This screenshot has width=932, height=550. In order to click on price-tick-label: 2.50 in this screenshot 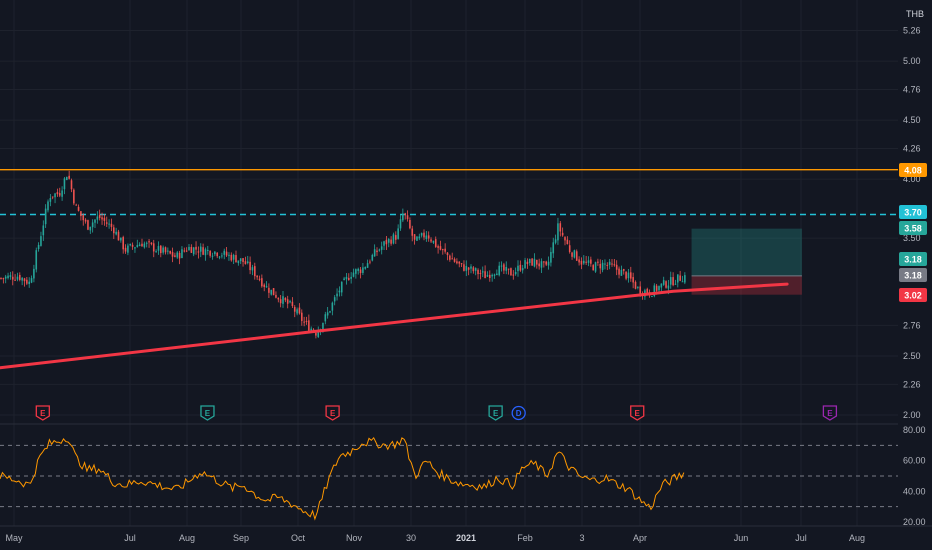, I will do `click(912, 356)`.